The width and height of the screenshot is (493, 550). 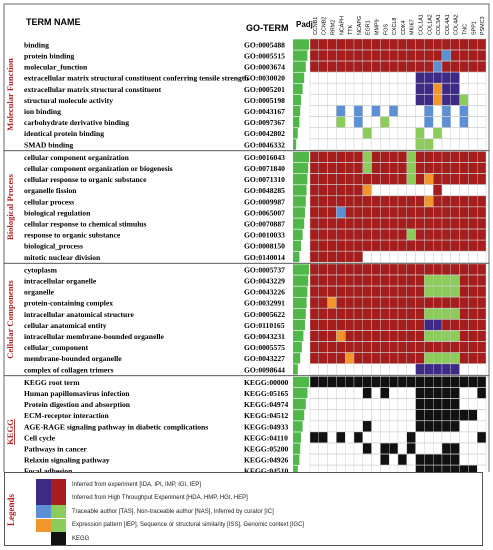 I want to click on term-id: GO:0009987, so click(x=264, y=201).